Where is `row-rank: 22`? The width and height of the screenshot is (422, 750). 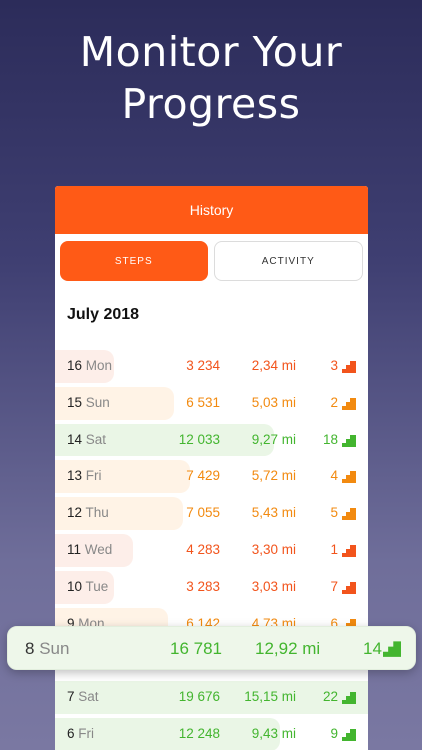
row-rank: 22 is located at coordinates (330, 697).